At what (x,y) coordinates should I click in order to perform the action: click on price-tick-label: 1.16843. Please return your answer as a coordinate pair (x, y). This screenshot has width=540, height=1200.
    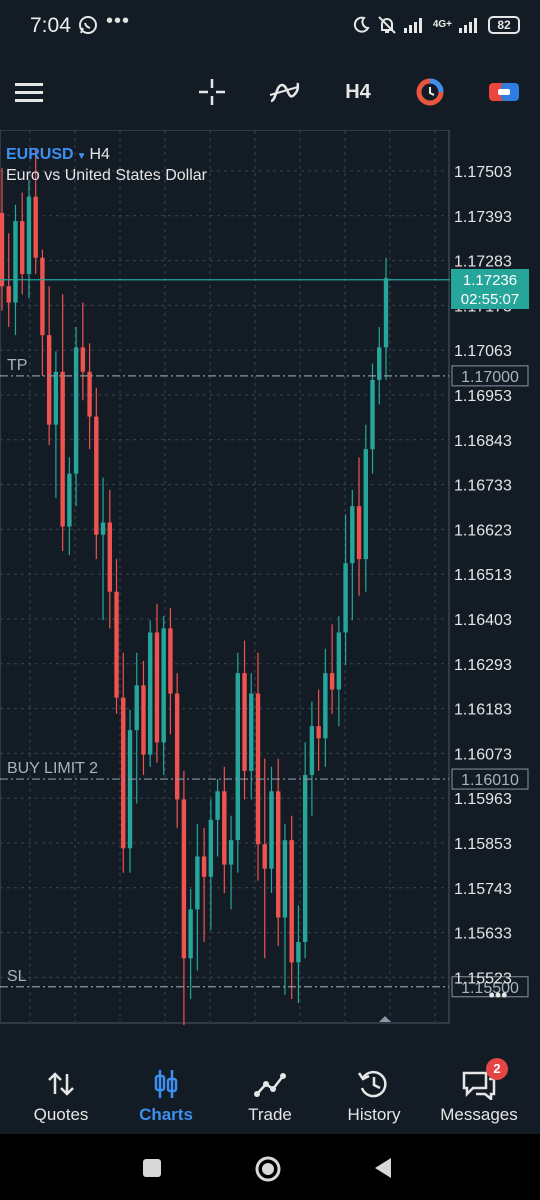
    Looking at the image, I should click on (483, 441).